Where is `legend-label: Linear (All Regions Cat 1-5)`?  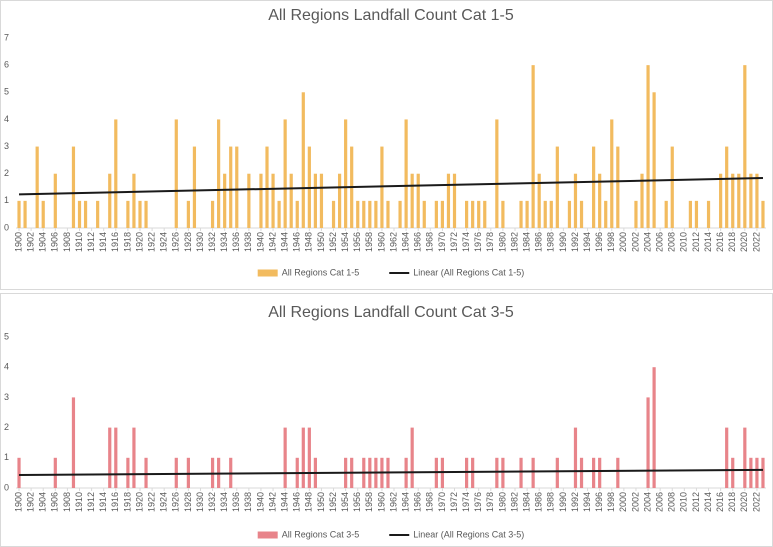
legend-label: Linear (All Regions Cat 1-5) is located at coordinates (468, 272).